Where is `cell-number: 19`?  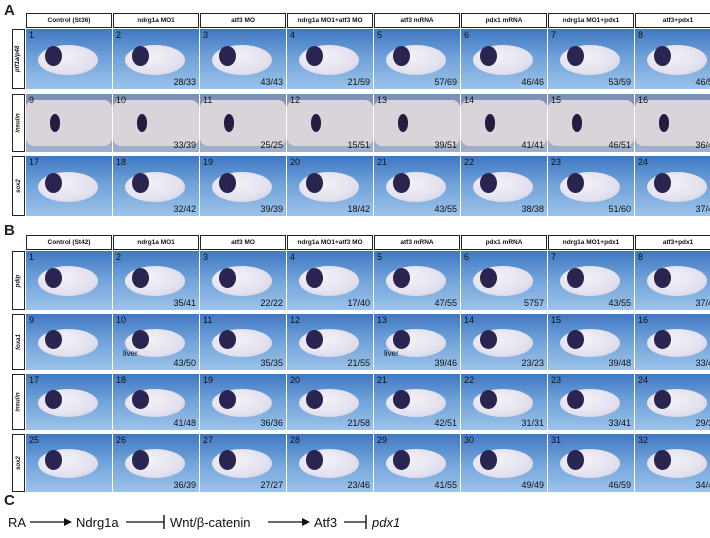
cell-number: 19 is located at coordinates (208, 380).